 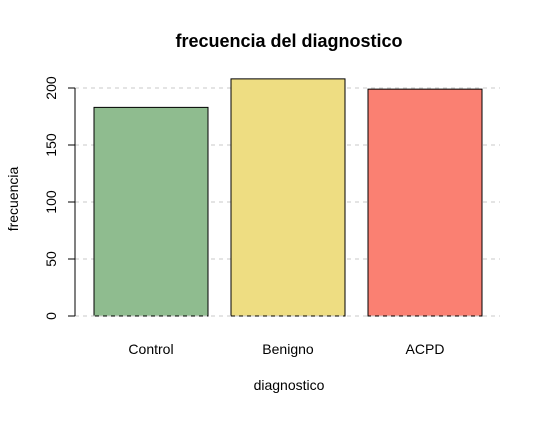 I want to click on y-tick-label: 100, so click(x=51, y=202).